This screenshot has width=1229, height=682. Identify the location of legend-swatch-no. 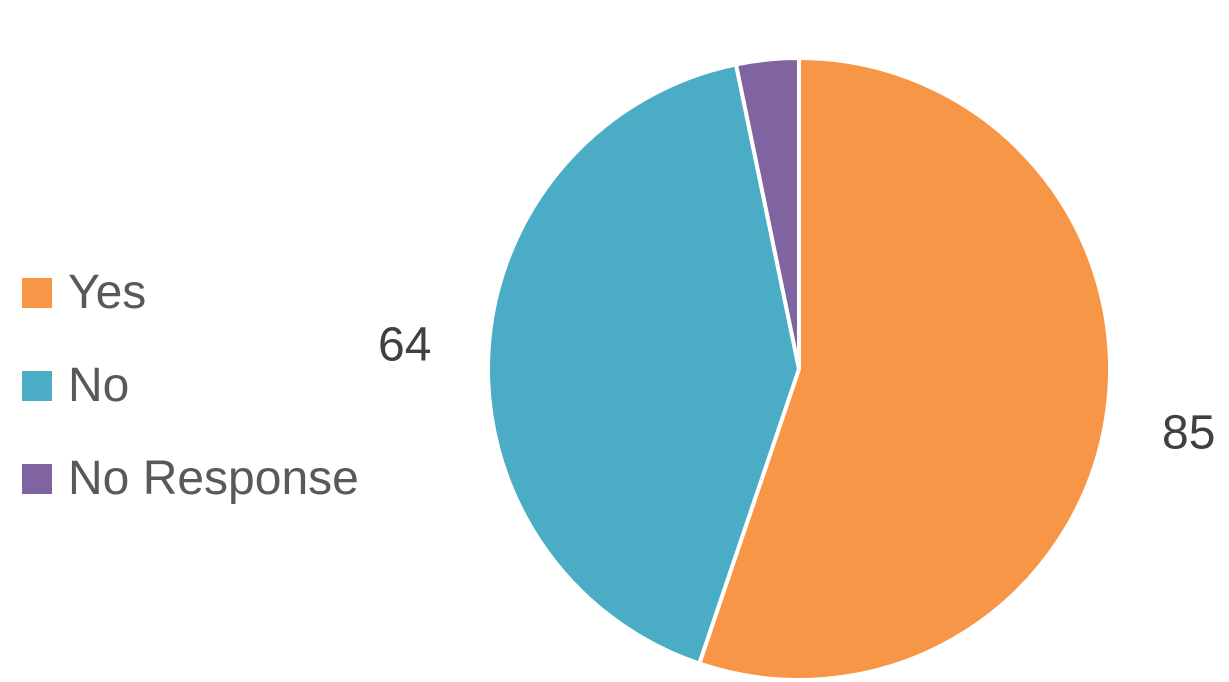
(37, 385).